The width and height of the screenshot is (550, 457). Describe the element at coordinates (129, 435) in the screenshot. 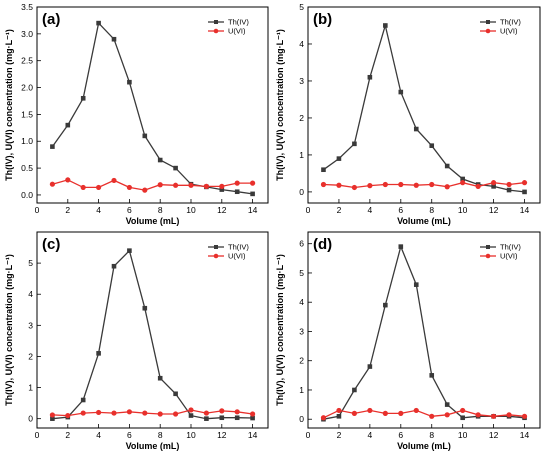

I see `x-tick-label: 6` at that location.